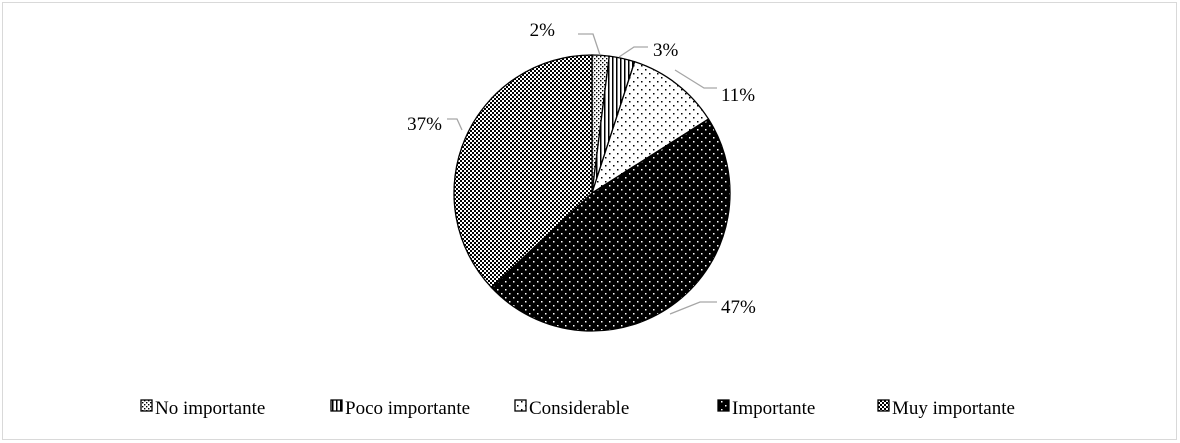 The image size is (1180, 443). Describe the element at coordinates (610, 225) in the screenshot. I see `pie-slice-importante` at that location.